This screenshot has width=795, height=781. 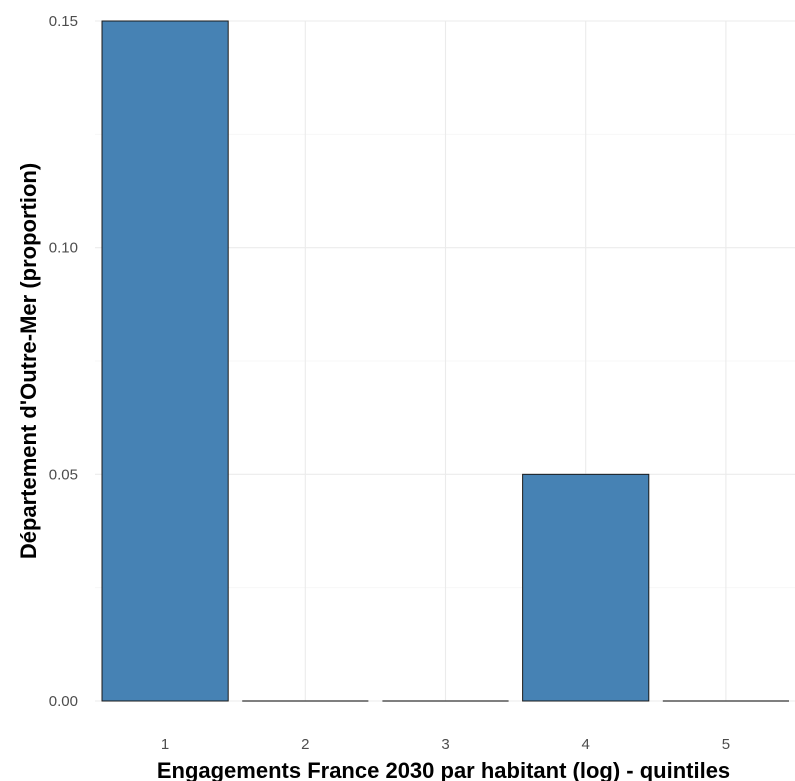 I want to click on x-tick-label: 5, so click(x=726, y=744).